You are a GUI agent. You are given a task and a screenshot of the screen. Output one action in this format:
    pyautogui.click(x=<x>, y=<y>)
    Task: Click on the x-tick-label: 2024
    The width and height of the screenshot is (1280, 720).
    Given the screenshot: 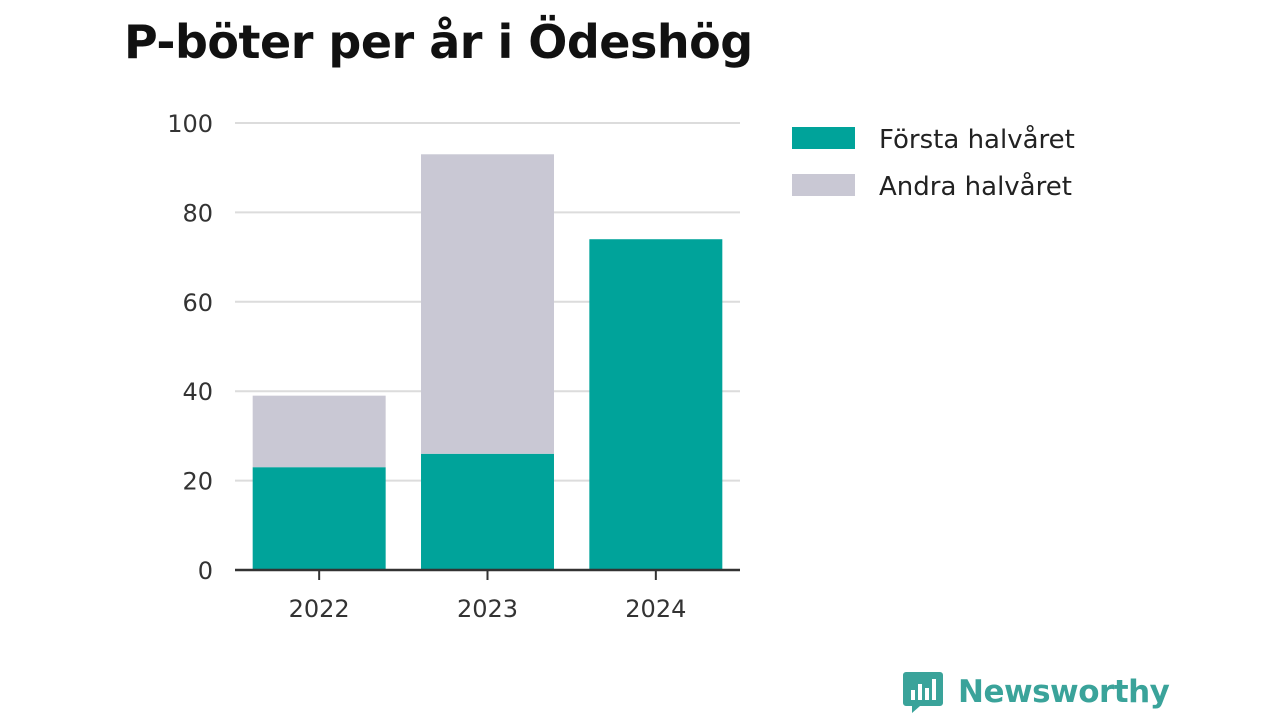 What is the action you would take?
    pyautogui.click(x=655, y=609)
    